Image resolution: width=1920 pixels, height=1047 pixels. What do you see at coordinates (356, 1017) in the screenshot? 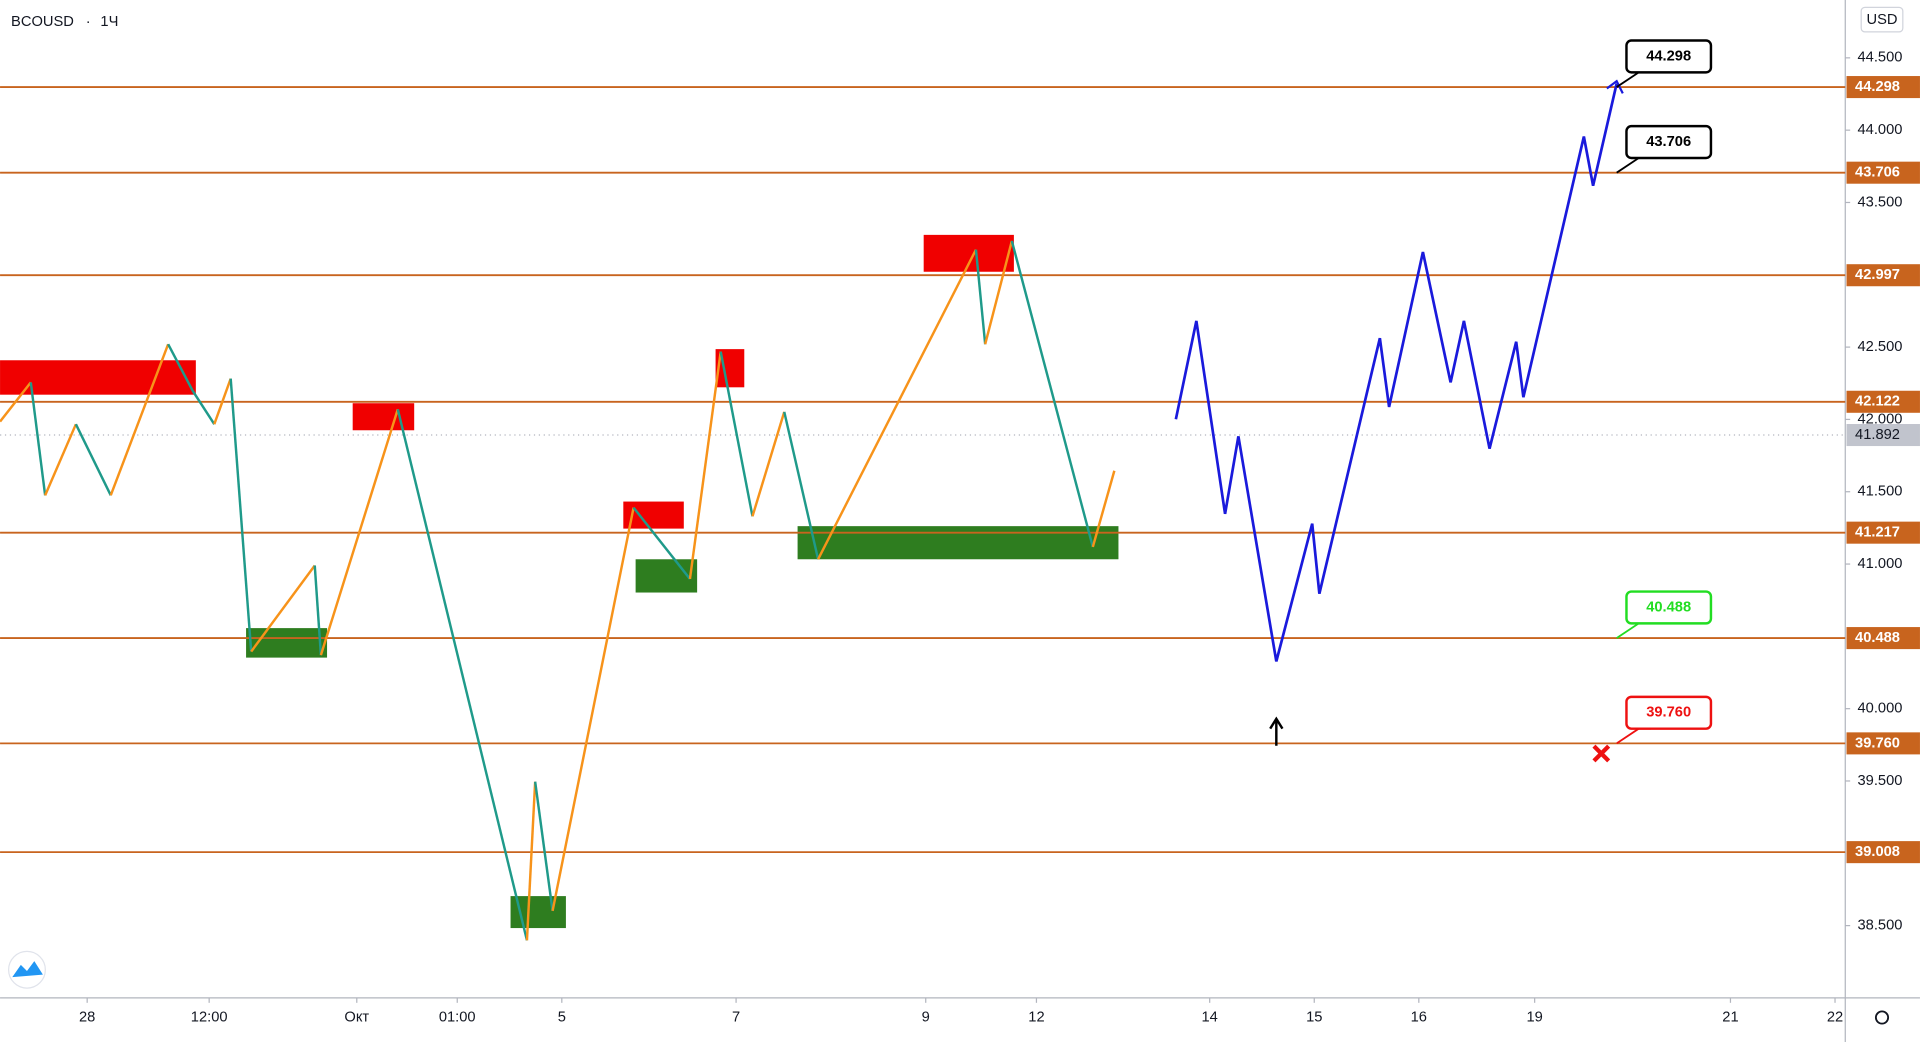
I see `x-tick-label: Окт` at bounding box center [356, 1017].